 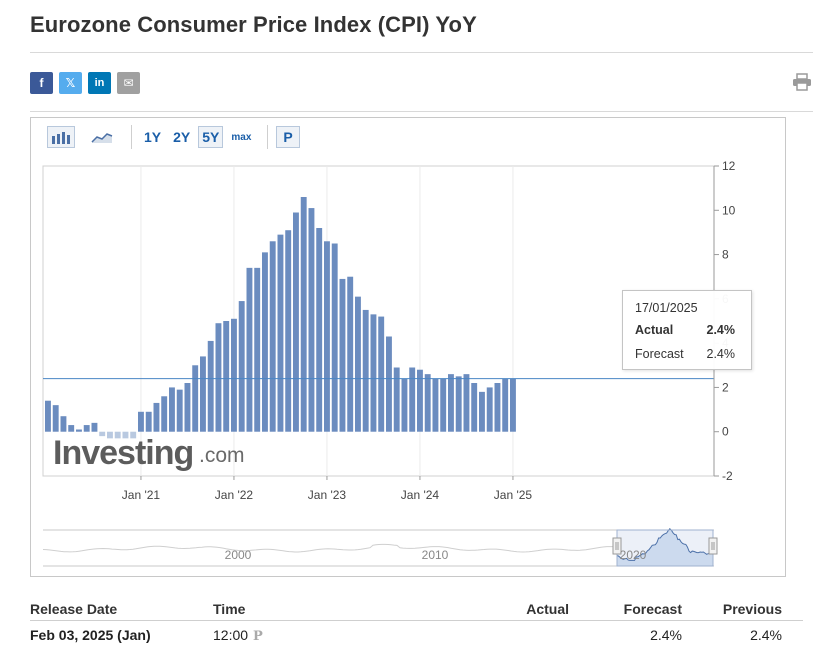 What do you see at coordinates (652, 609) in the screenshot?
I see `header-forecast: Forecast` at bounding box center [652, 609].